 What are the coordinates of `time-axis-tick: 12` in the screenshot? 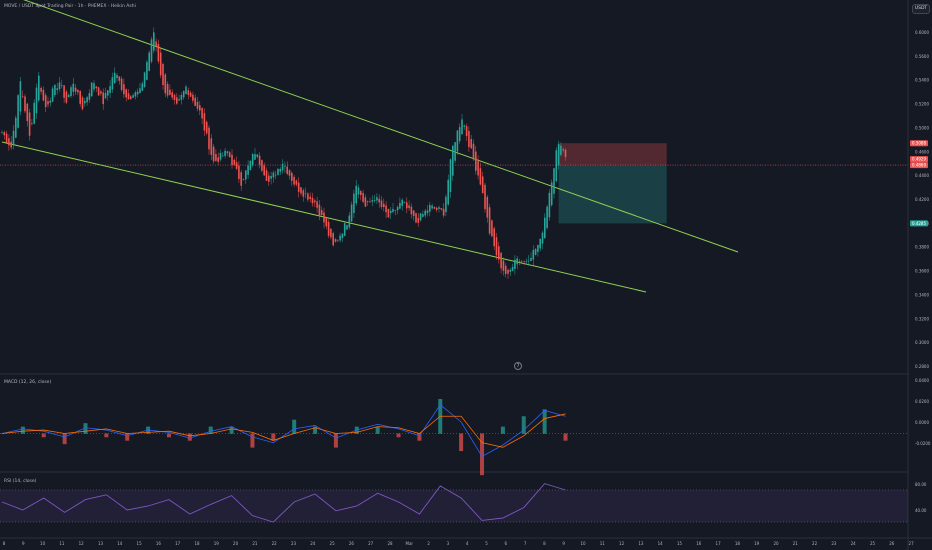 It's located at (622, 543).